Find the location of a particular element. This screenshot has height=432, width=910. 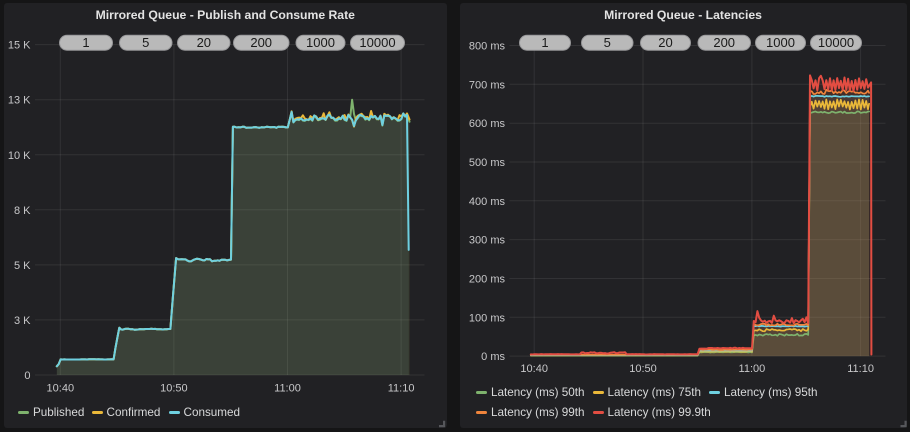

svg-text: 100 ms is located at coordinates (486, 318).